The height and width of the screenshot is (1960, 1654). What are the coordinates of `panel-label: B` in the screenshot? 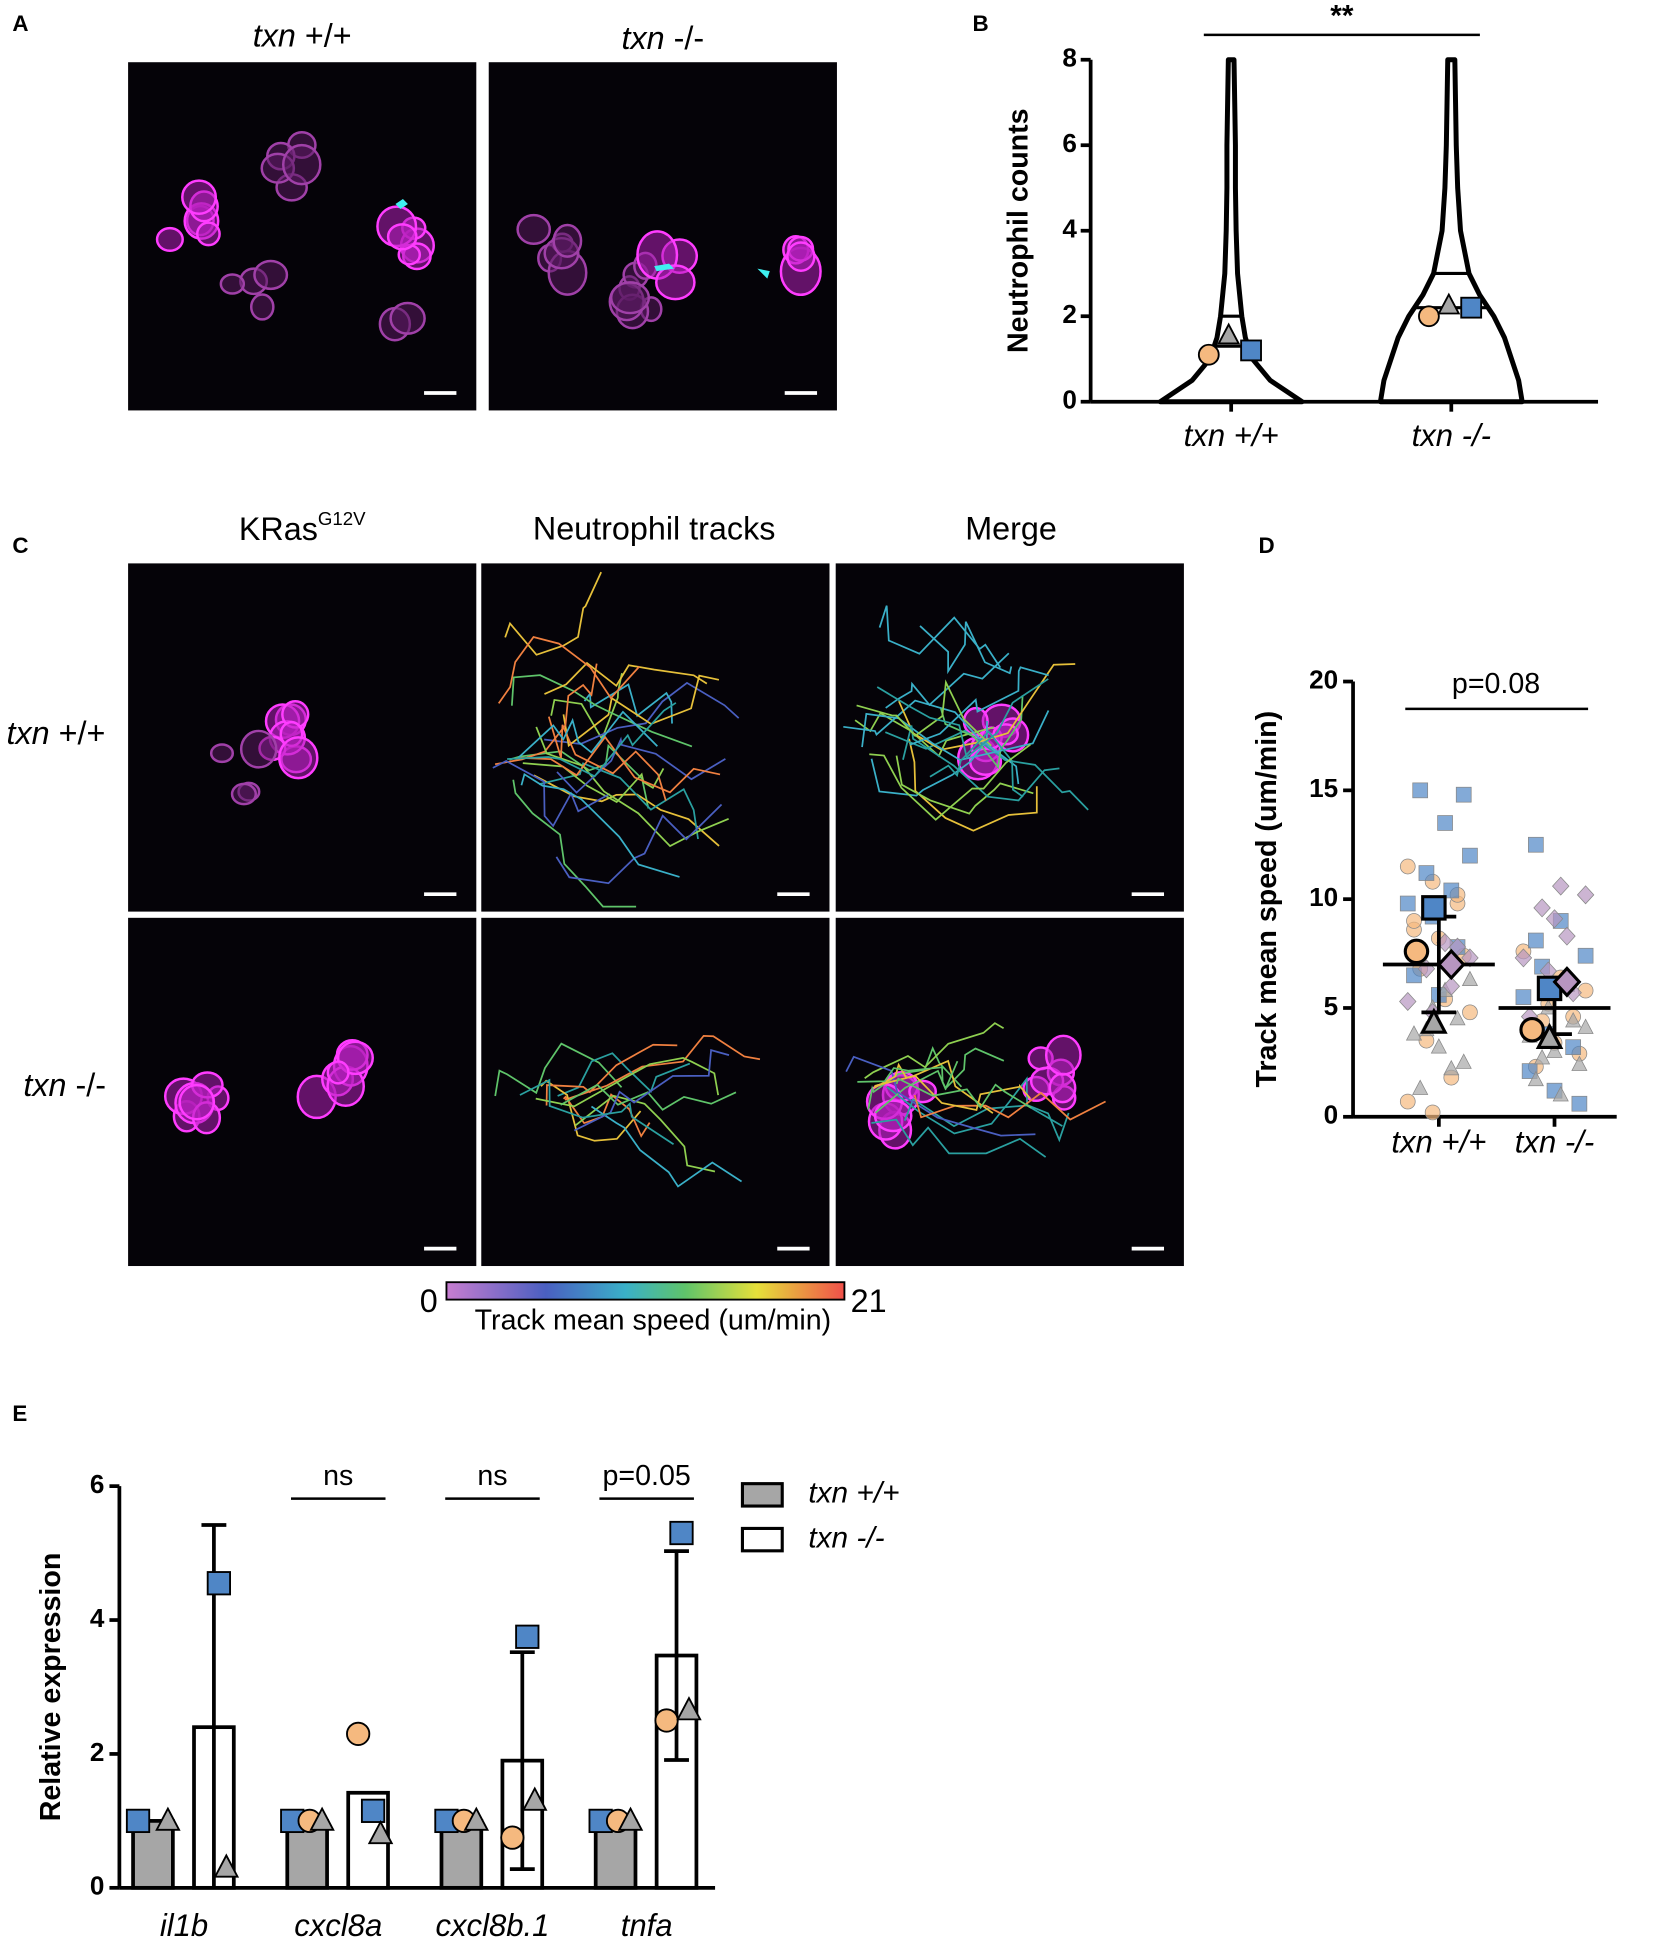 It's located at (981, 23).